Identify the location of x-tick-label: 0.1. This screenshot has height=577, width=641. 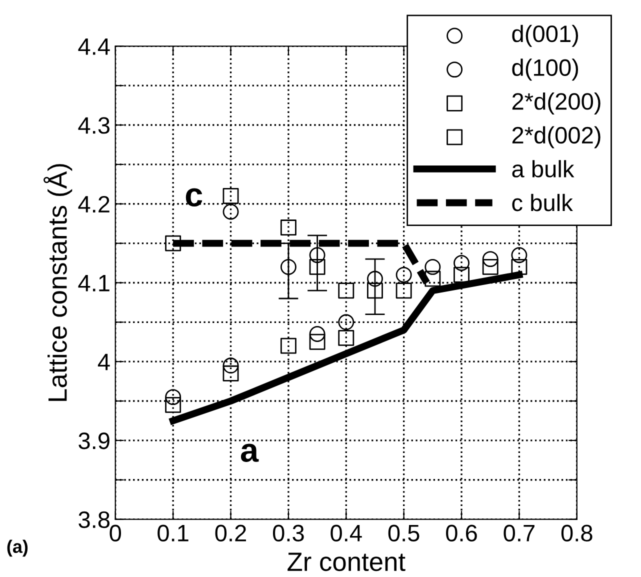
(173, 533).